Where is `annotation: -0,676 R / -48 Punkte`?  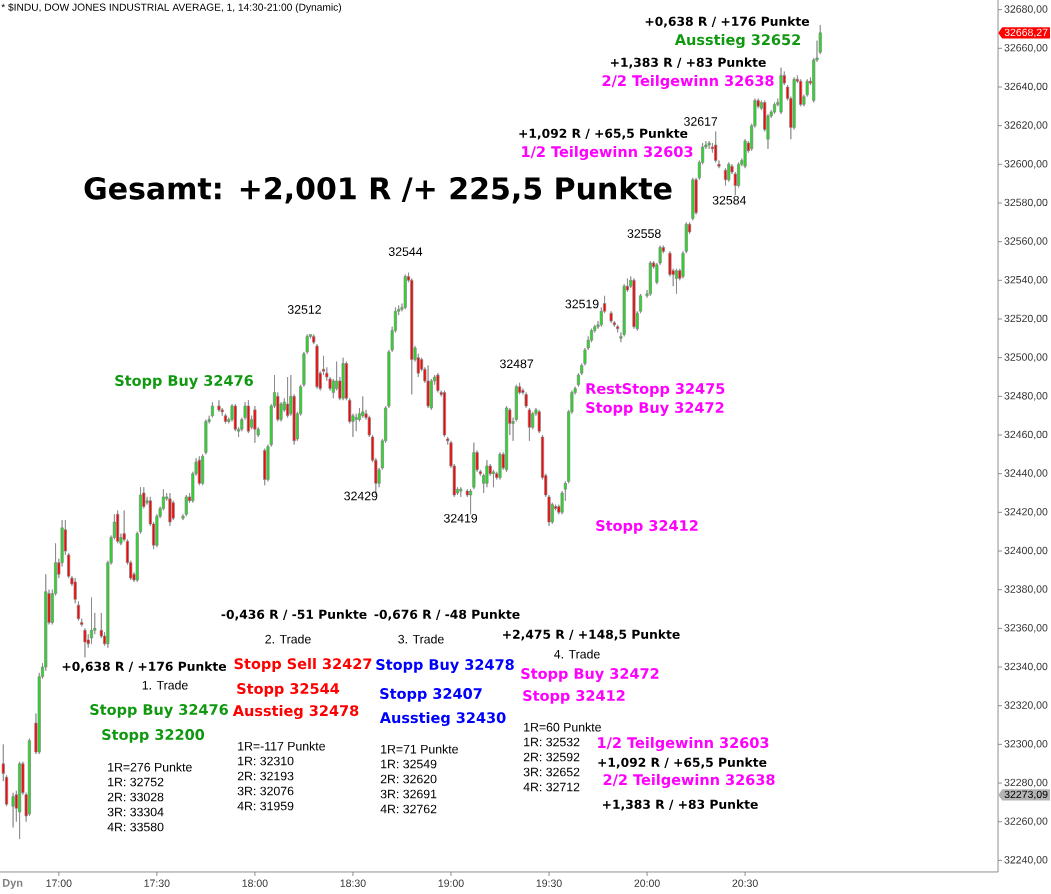 annotation: -0,676 R / -48 Punkte is located at coordinates (447, 615).